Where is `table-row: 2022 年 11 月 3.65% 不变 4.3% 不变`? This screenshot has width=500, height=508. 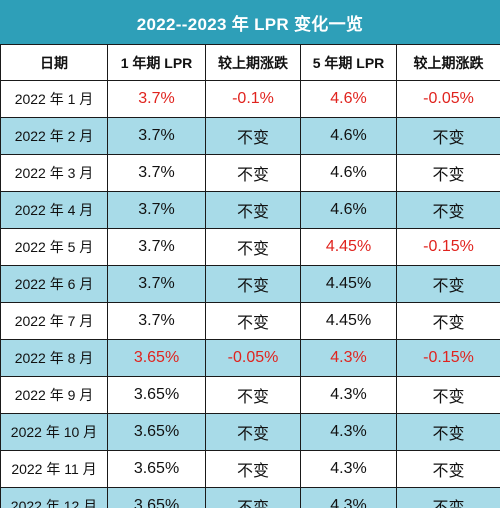
table-row: 2022 年 11 月 3.65% 不变 4.3% 不变 is located at coordinates (250, 469).